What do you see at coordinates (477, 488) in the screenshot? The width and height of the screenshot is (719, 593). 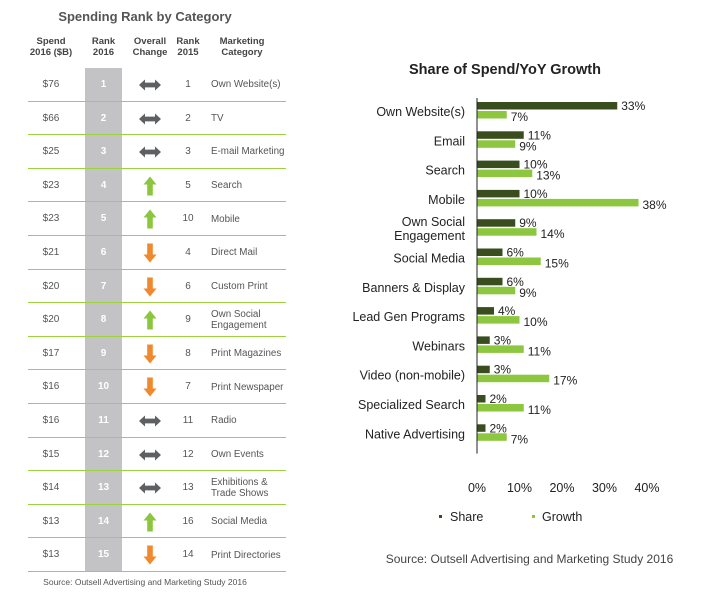 I see `x-tick-label: 0%` at bounding box center [477, 488].